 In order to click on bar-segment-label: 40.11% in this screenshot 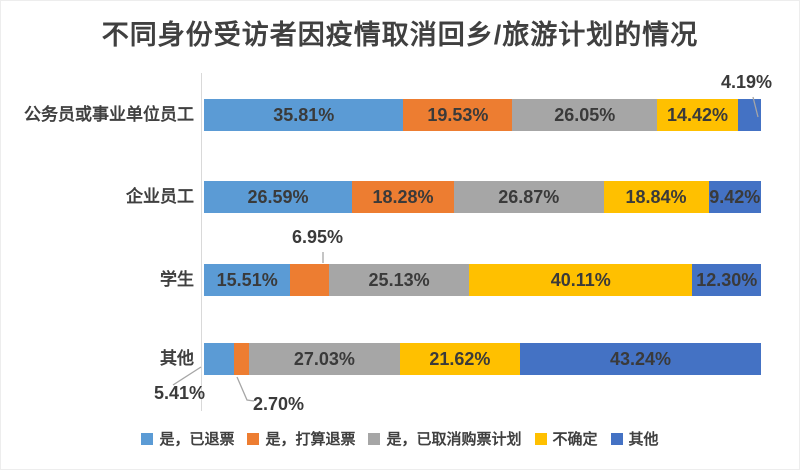, I will do `click(580, 280)`.